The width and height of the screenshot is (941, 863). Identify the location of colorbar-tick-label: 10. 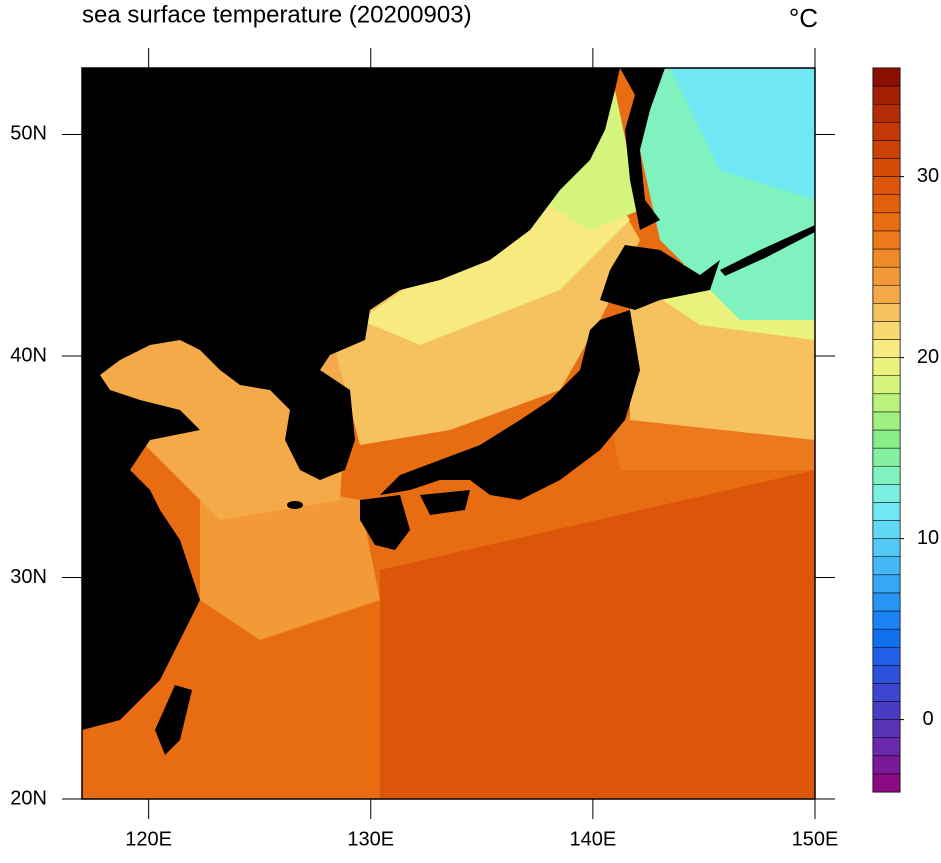
(928, 538).